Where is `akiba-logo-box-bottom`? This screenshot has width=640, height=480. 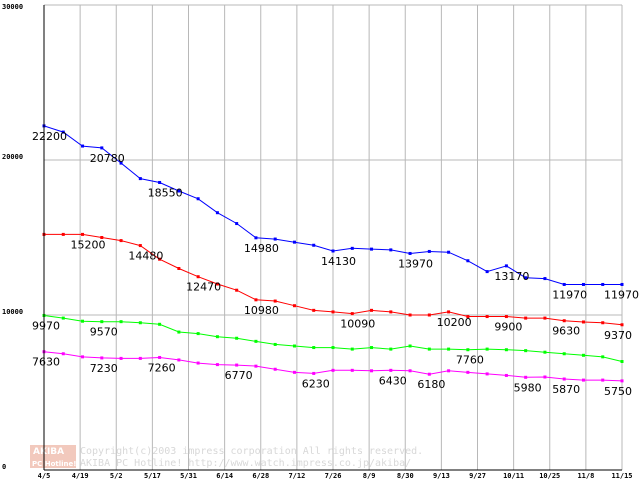
akiba-logo-box-bottom is located at coordinates (53, 462).